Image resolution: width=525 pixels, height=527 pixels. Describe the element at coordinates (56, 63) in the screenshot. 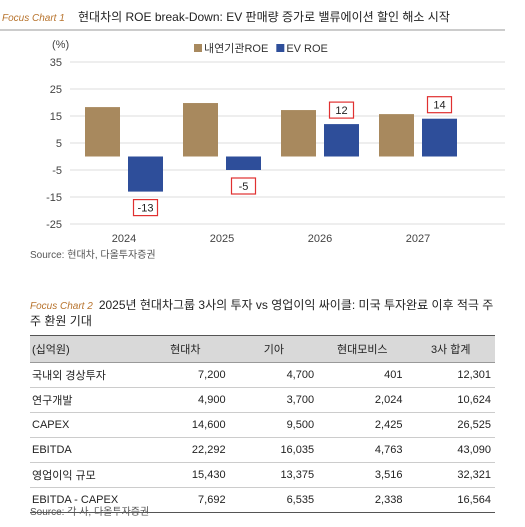

I see `y-tick-label: 35` at that location.